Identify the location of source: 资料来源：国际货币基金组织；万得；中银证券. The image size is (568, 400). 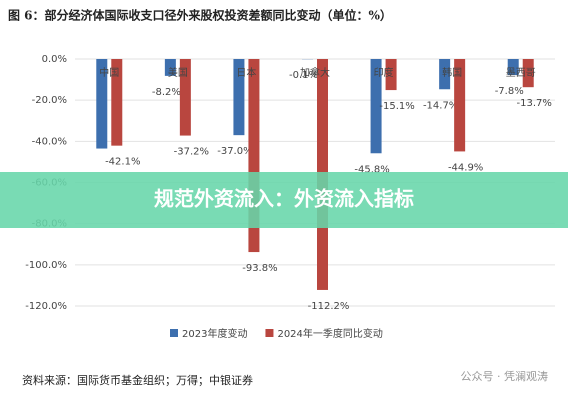
(137, 380).